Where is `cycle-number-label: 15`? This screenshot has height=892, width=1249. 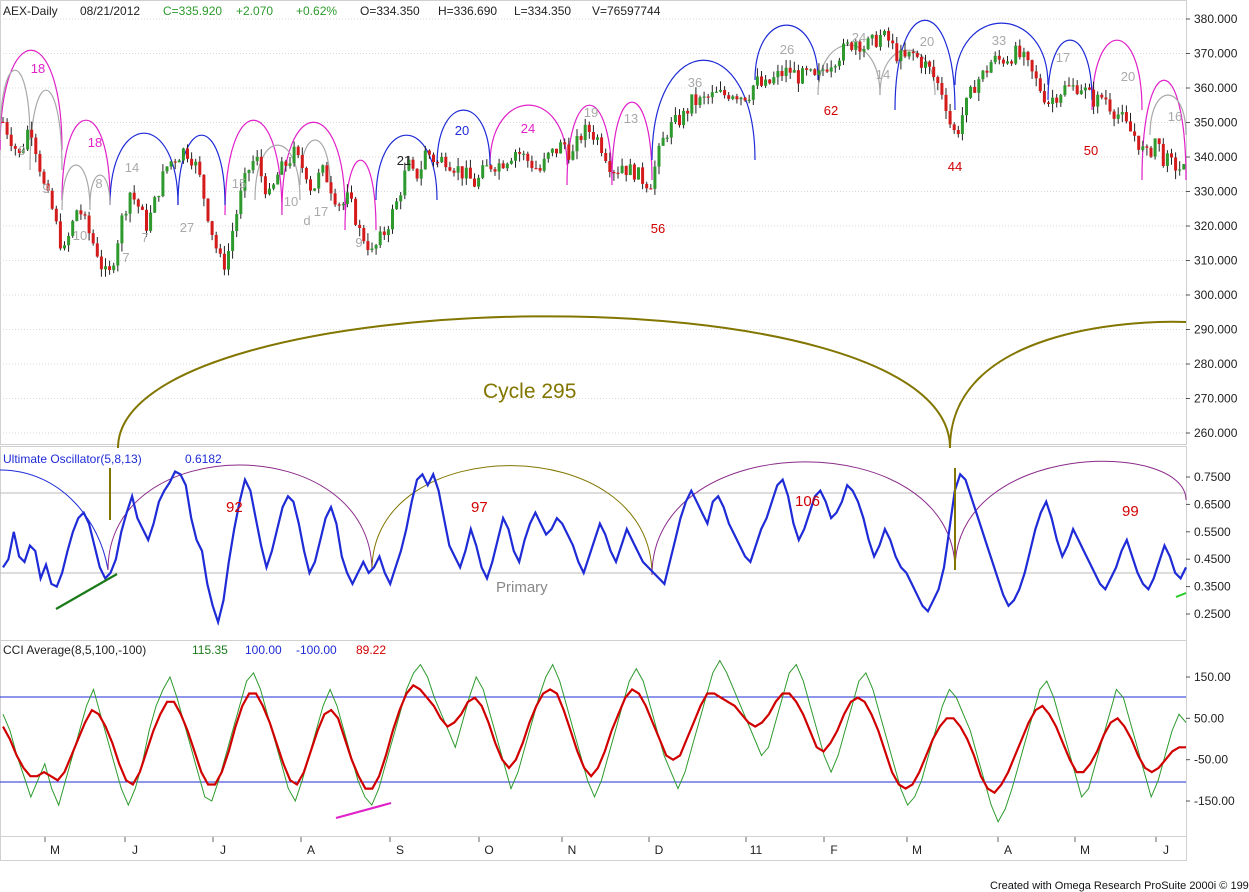 cycle-number-label: 15 is located at coordinates (239, 183).